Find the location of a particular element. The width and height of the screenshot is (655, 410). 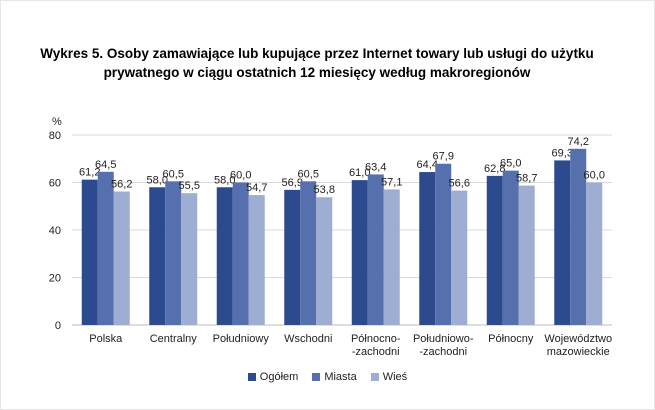

y-axis-label: % is located at coordinates (57, 122).